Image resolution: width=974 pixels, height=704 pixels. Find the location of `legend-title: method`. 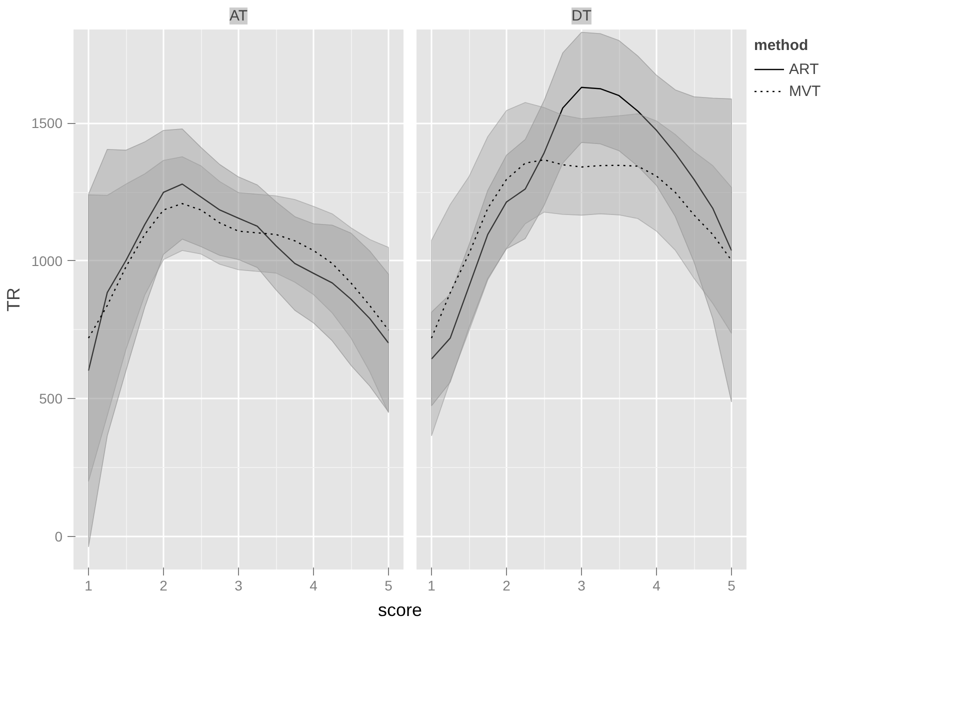

legend-title: method is located at coordinates (782, 45).